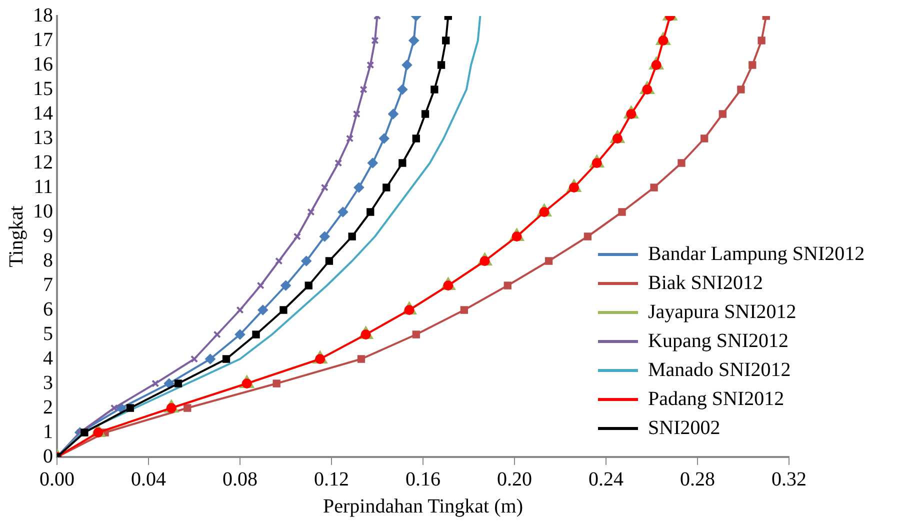  What do you see at coordinates (48, 407) in the screenshot?
I see `y-tick-label: 2` at bounding box center [48, 407].